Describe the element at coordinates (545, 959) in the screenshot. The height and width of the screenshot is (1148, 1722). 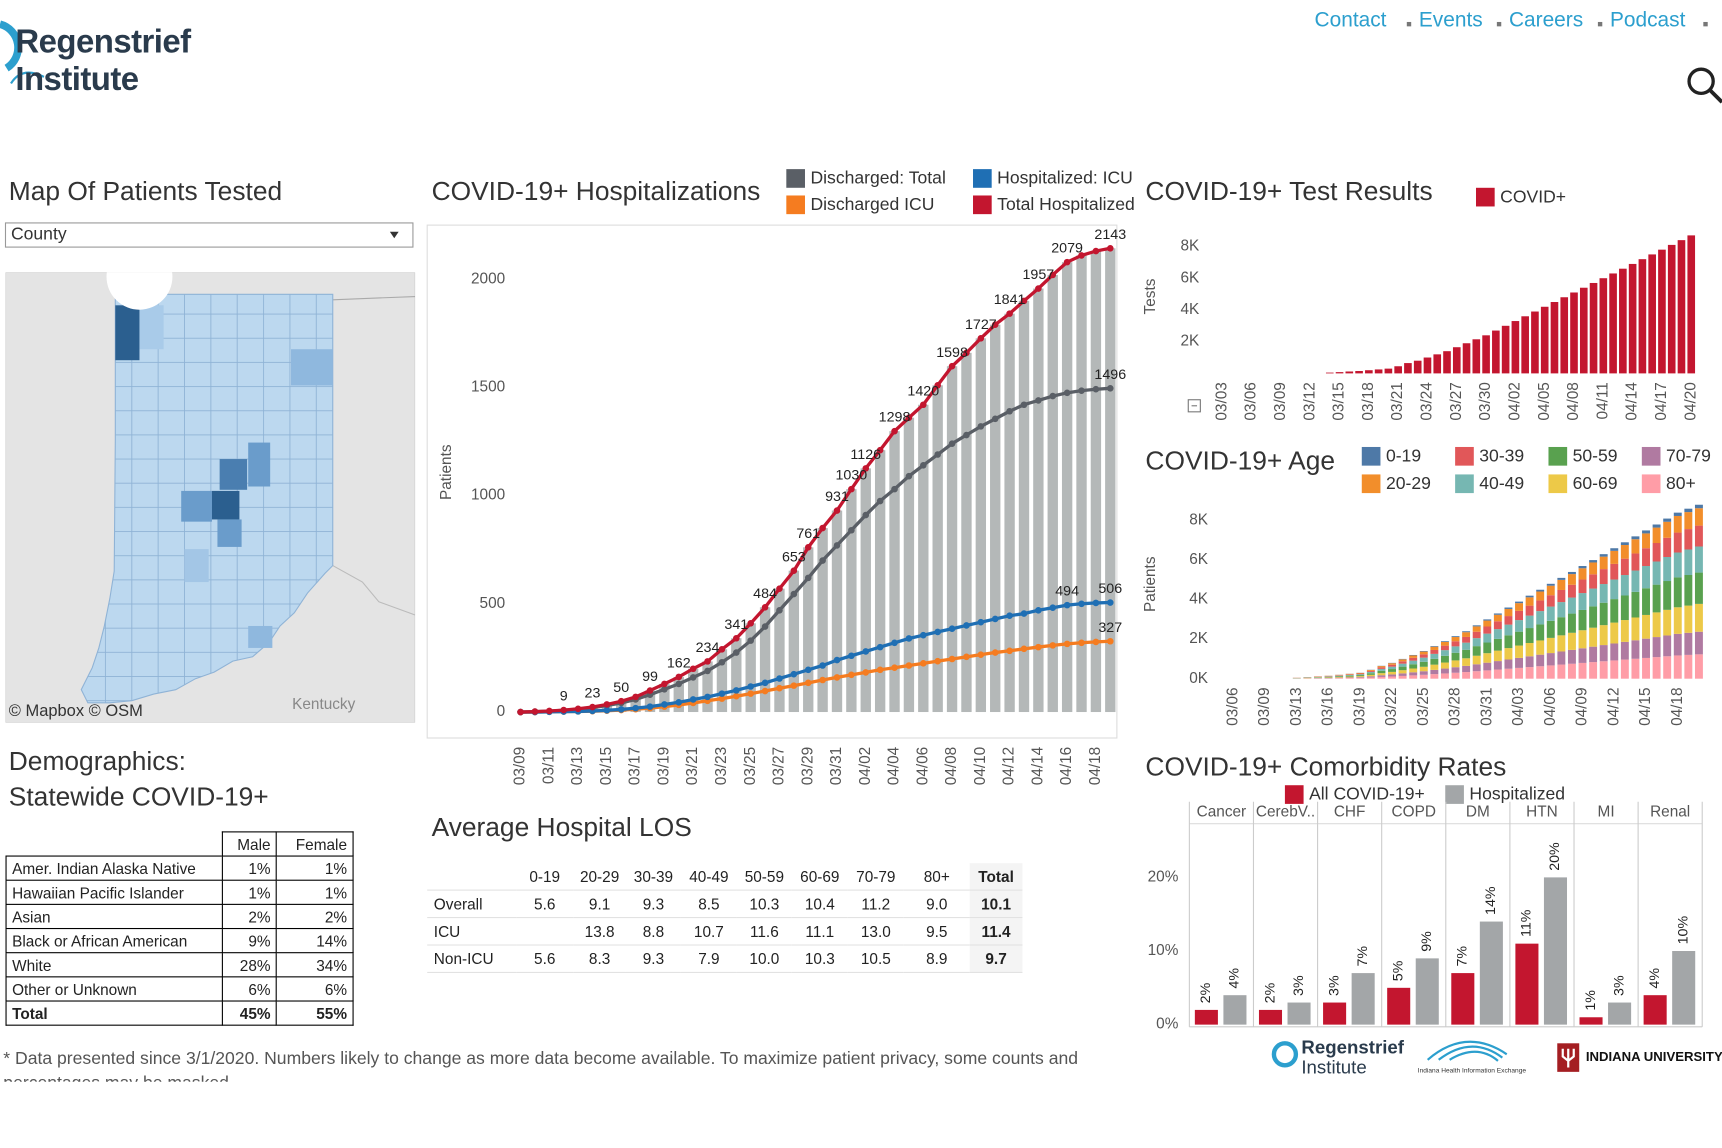
I see `table-cell: 5.6` at that location.